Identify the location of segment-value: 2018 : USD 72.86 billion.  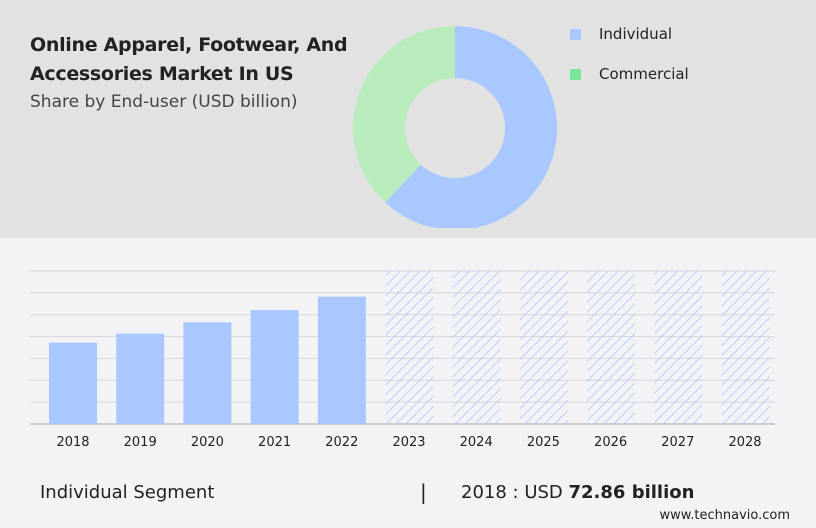
(577, 492).